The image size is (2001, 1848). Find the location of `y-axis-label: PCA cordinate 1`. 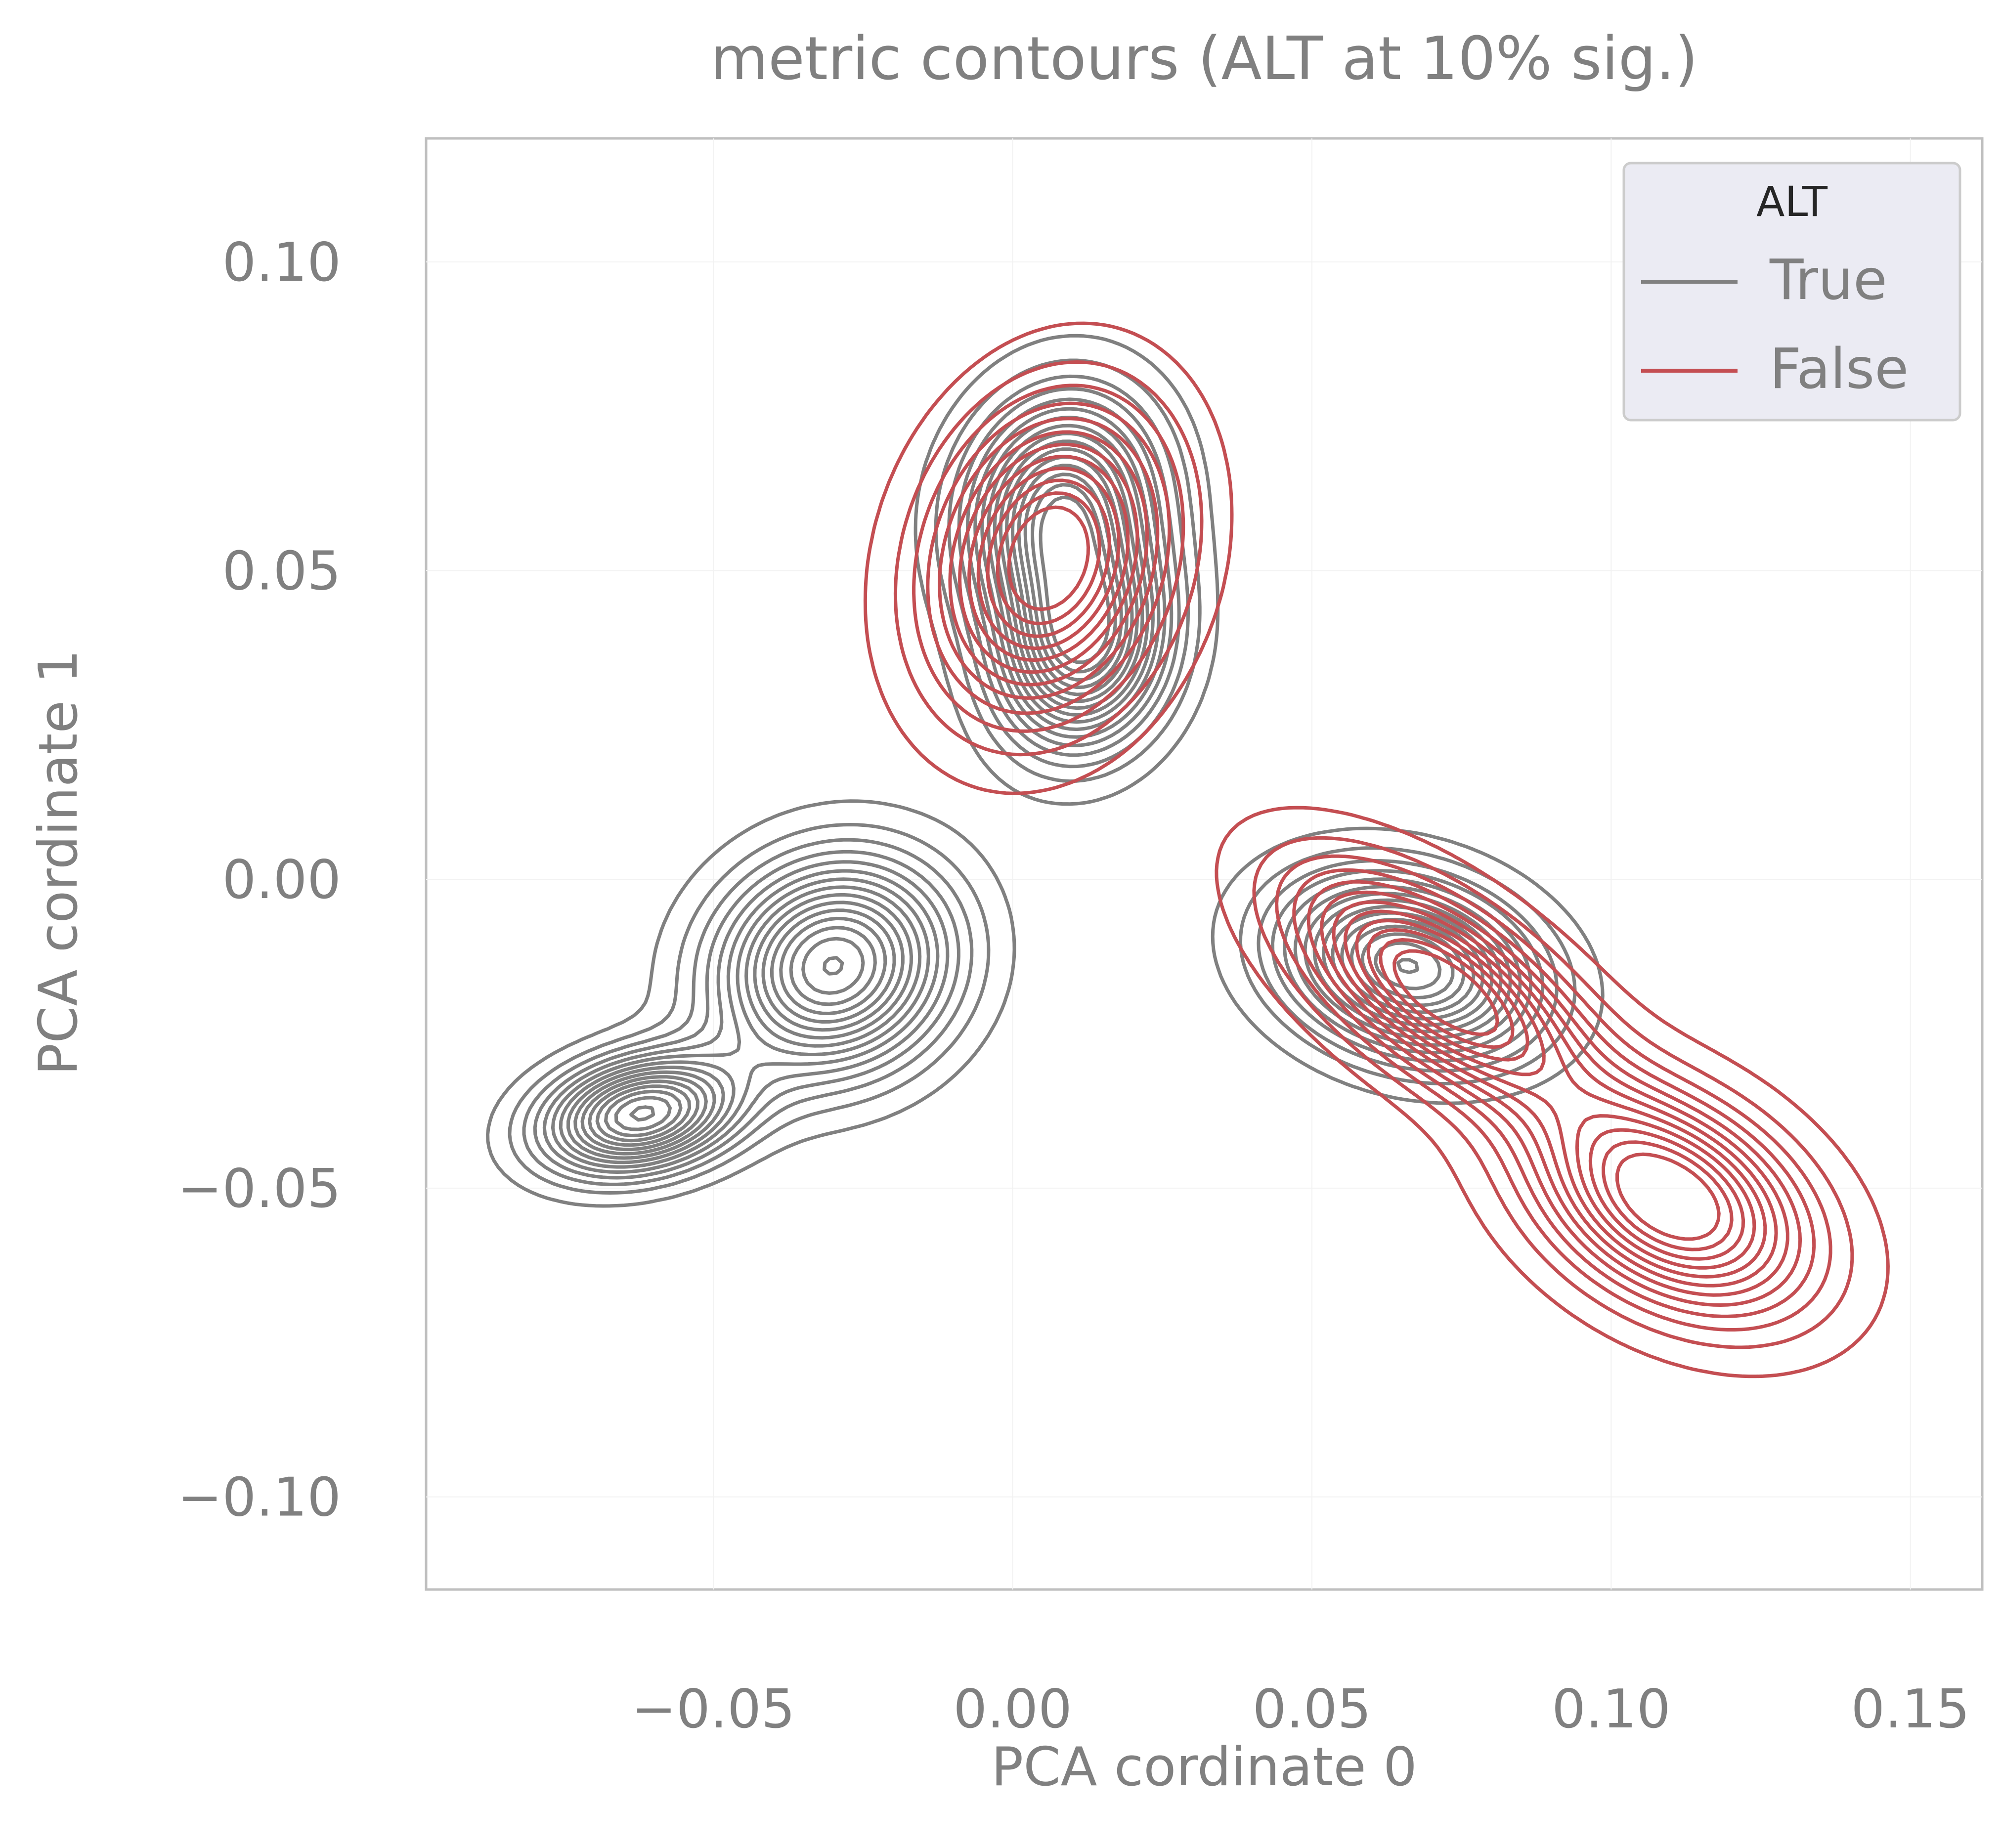

y-axis-label: PCA cordinate 1 is located at coordinates (59, 862).